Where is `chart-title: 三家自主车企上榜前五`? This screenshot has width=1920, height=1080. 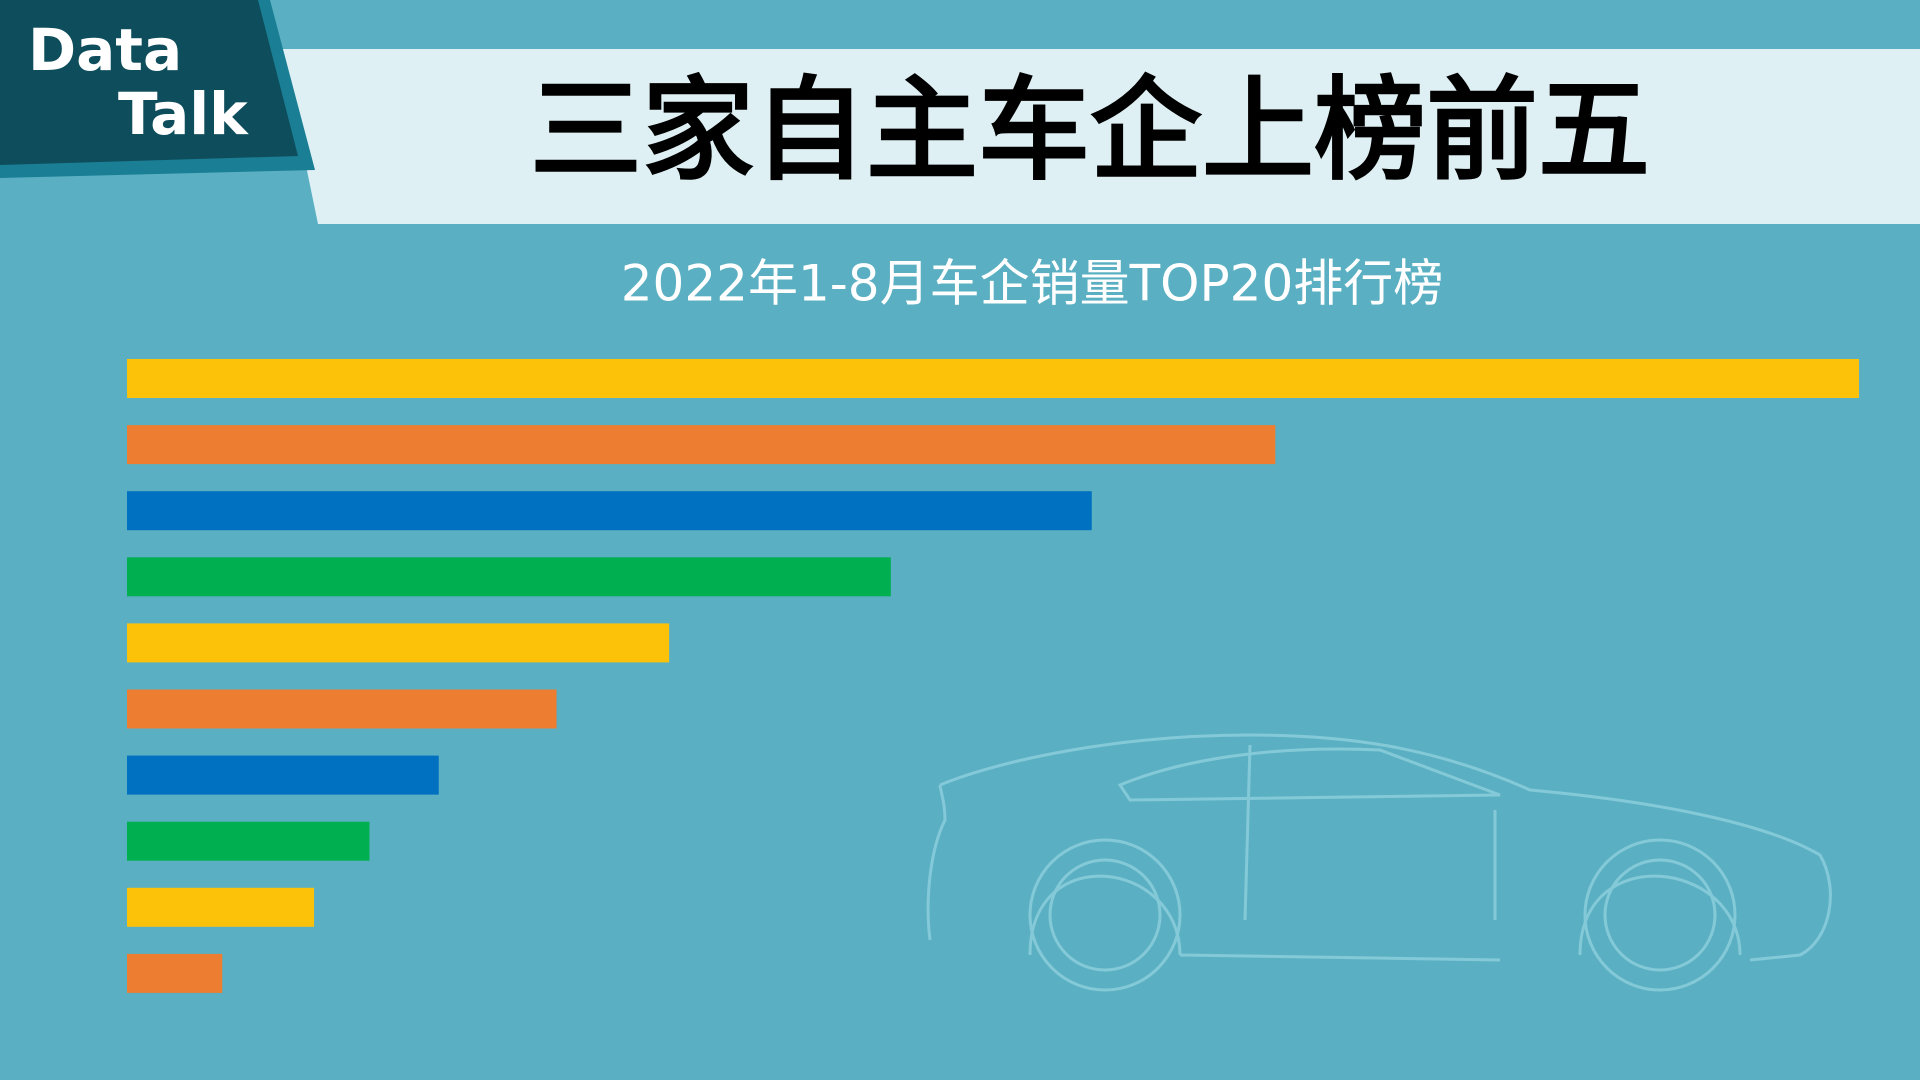
chart-title: 三家自主车企上榜前五 is located at coordinates (1090, 131).